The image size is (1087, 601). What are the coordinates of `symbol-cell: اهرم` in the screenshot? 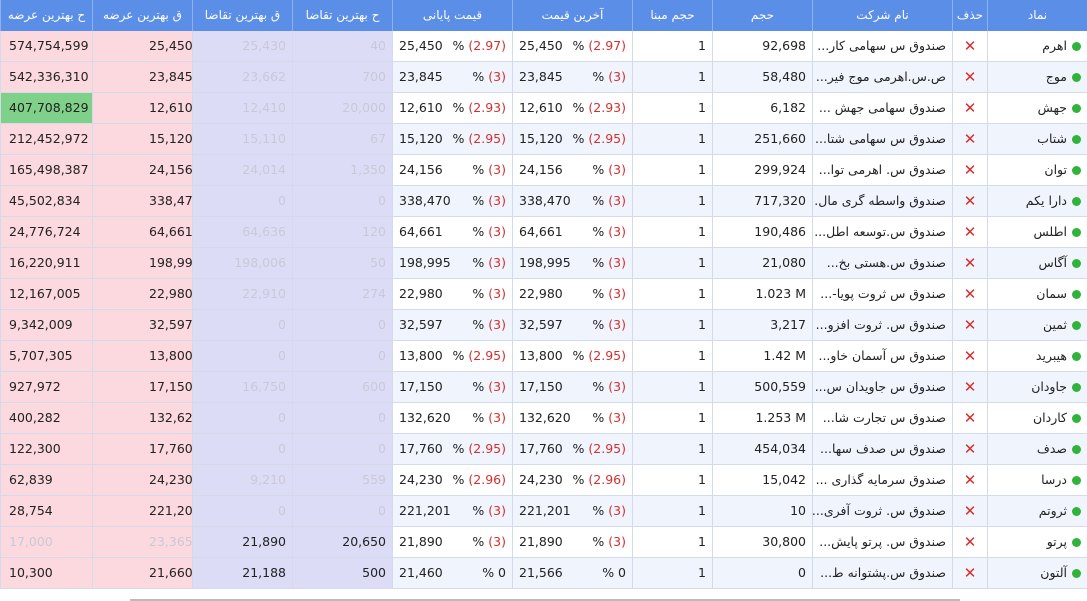 It's located at (1037, 46).